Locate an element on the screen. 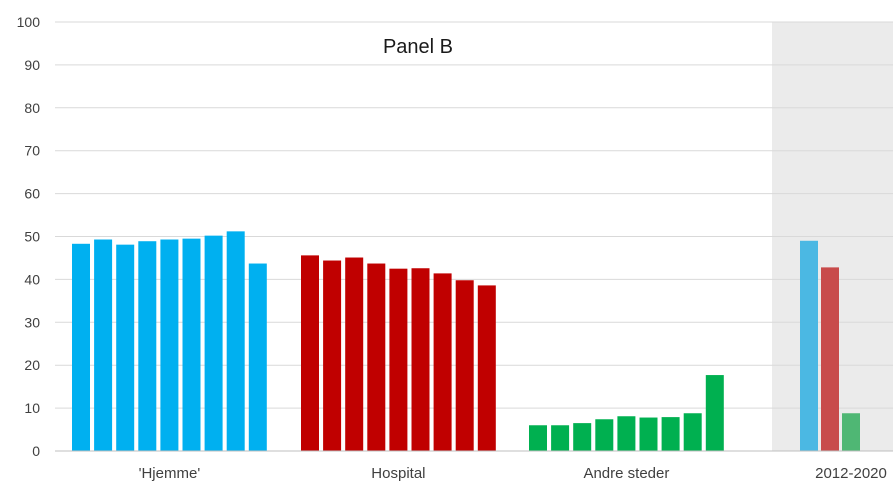 This screenshot has height=484, width=893. y-tick-label: 100 is located at coordinates (29, 22).